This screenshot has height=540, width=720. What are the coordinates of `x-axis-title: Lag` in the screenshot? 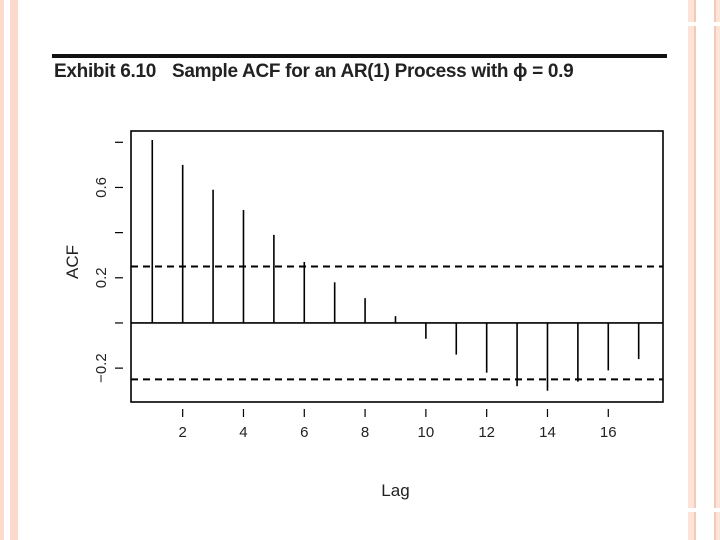 It's located at (395, 490).